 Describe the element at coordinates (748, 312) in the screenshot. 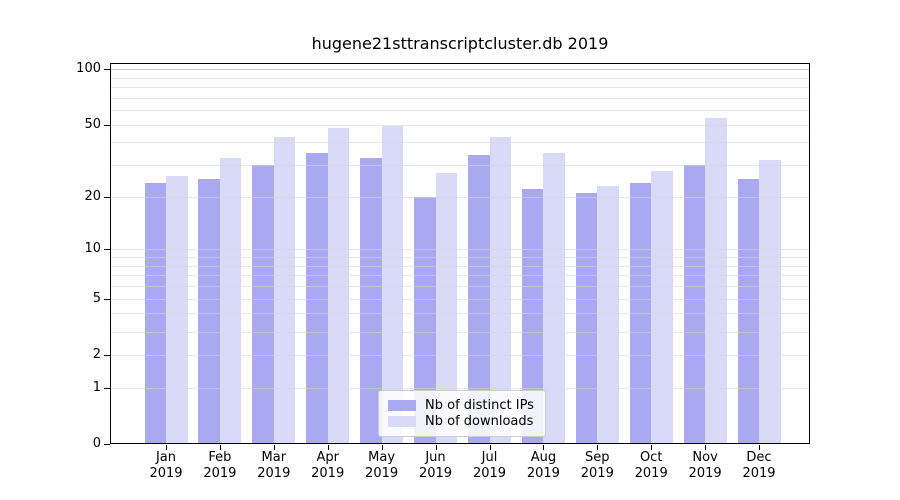

I see `bar-distinct-ips-dec` at that location.